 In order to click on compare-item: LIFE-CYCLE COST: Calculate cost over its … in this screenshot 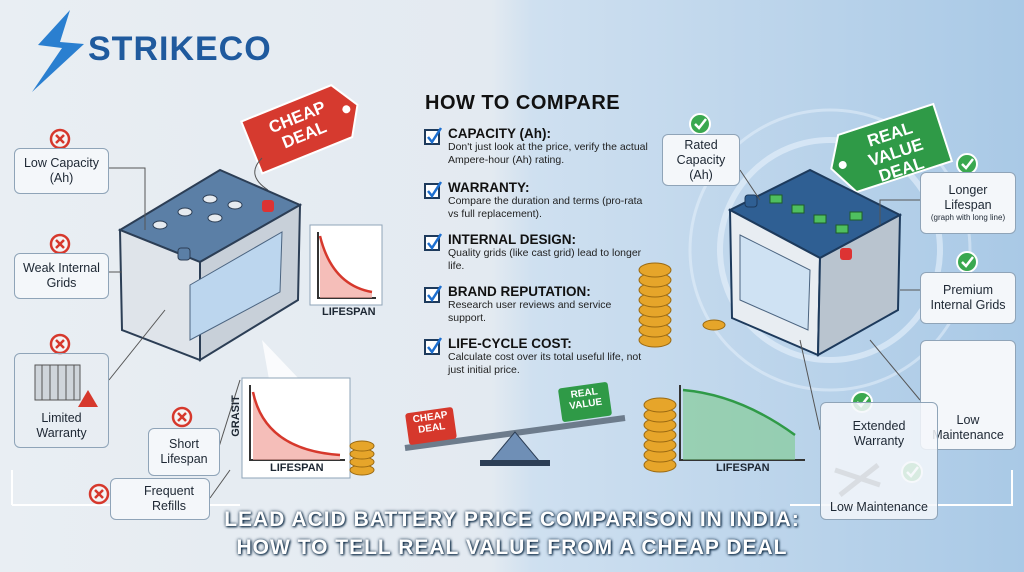, I will do `click(548, 356)`.